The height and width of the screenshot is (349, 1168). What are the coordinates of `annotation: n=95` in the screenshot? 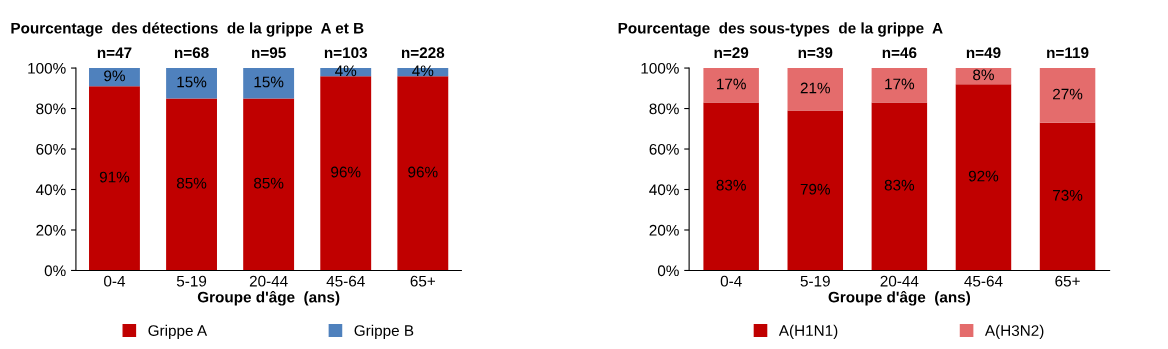 It's located at (269, 53).